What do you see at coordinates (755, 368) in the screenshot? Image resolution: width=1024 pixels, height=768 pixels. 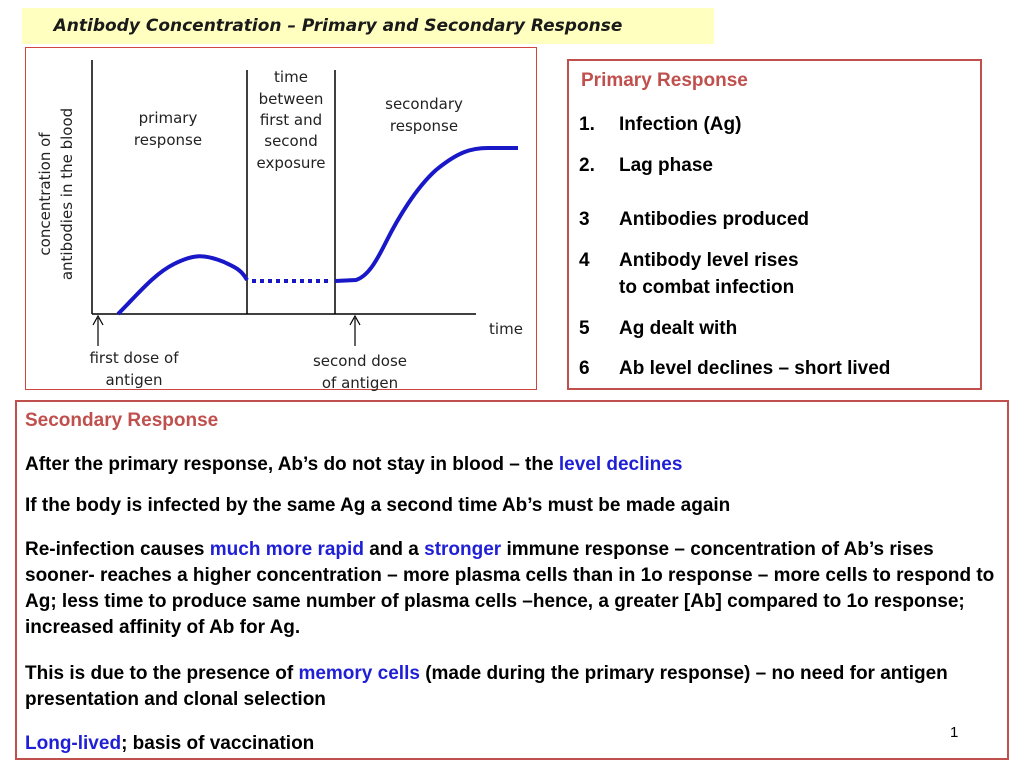 I see `step-text: Ab level declines – short lived` at bounding box center [755, 368].